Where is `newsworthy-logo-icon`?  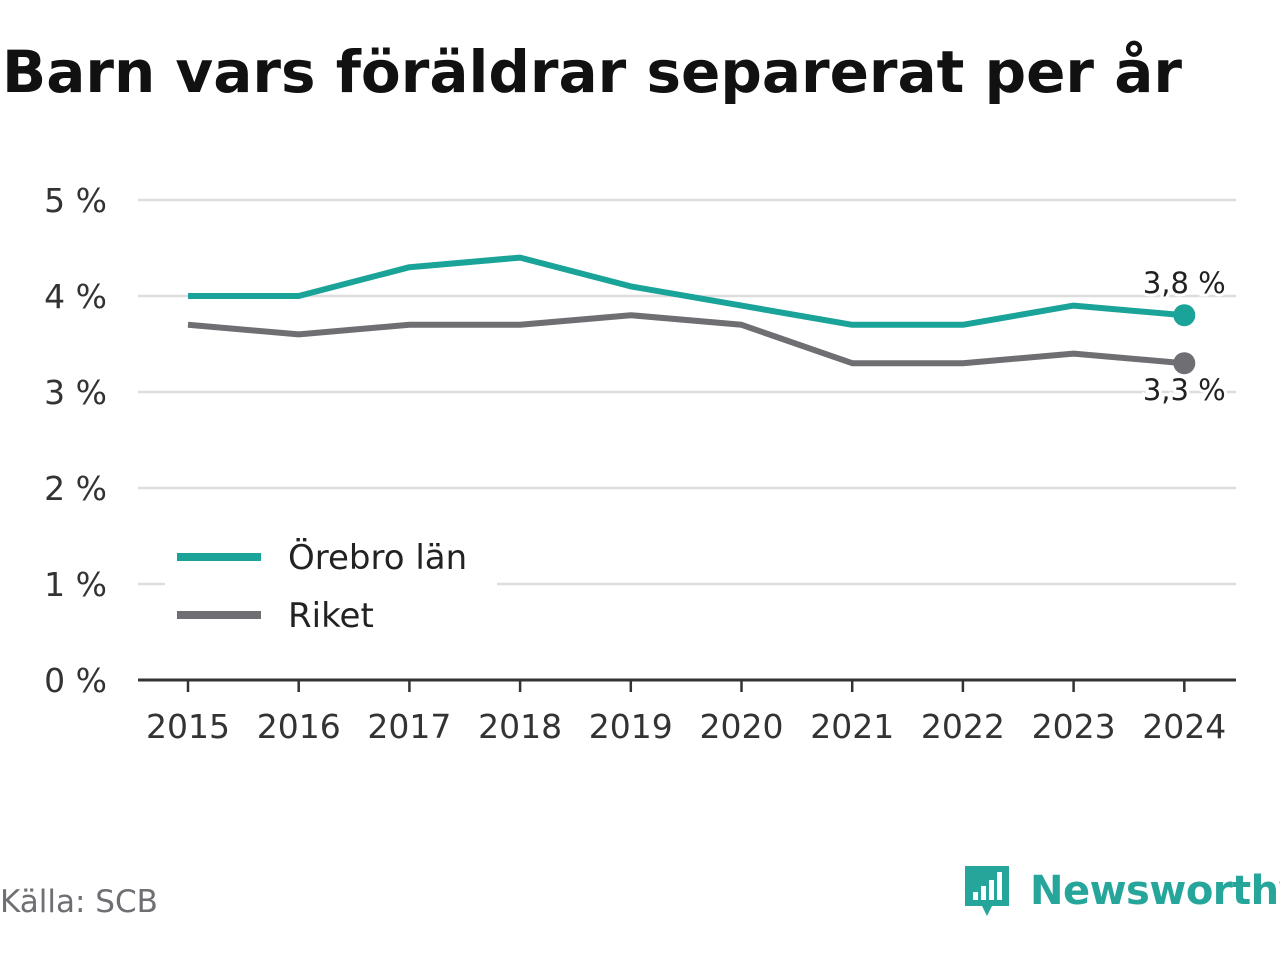 newsworthy-logo-icon is located at coordinates (987, 891).